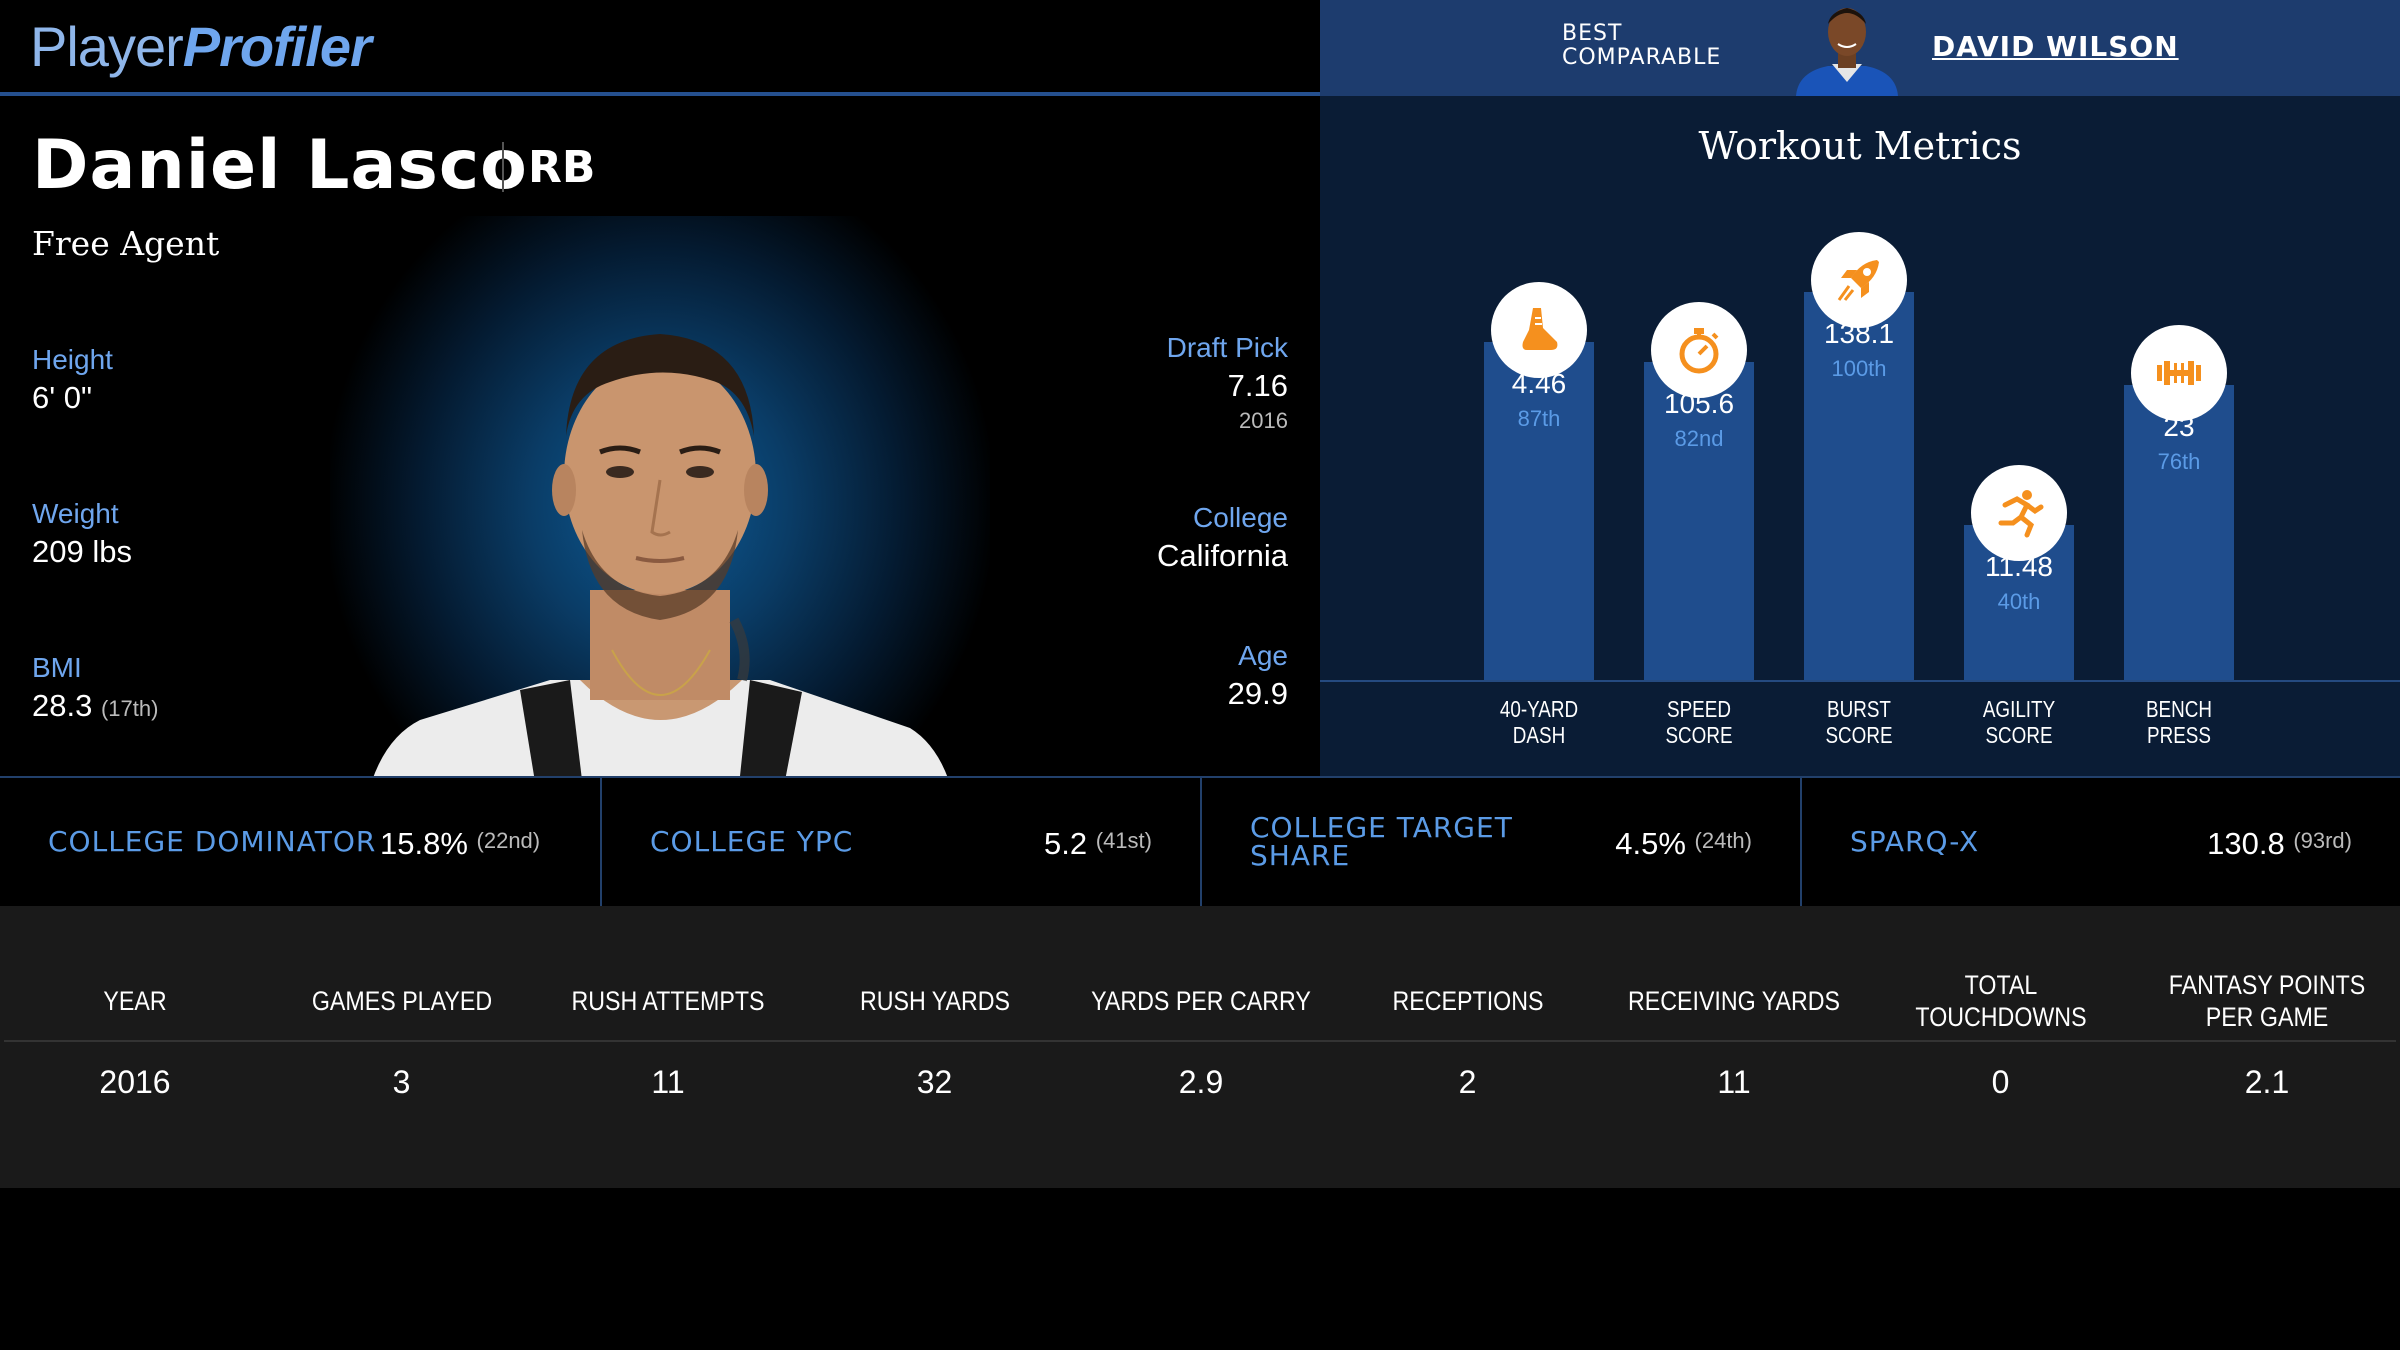  Describe the element at coordinates (1859, 722) in the screenshot. I see `workout-metric-label: BURST SCORE` at that location.